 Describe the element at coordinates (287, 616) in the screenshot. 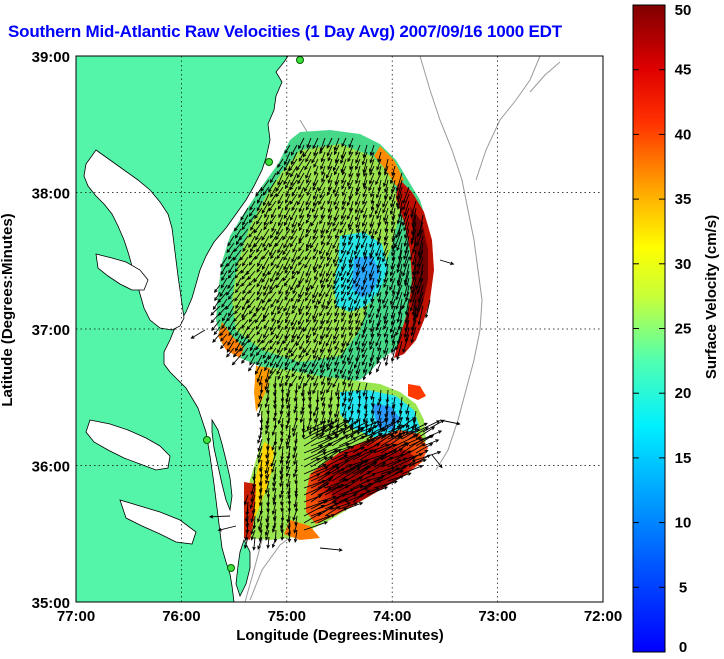

I see `x-tick-label: 75:00` at that location.